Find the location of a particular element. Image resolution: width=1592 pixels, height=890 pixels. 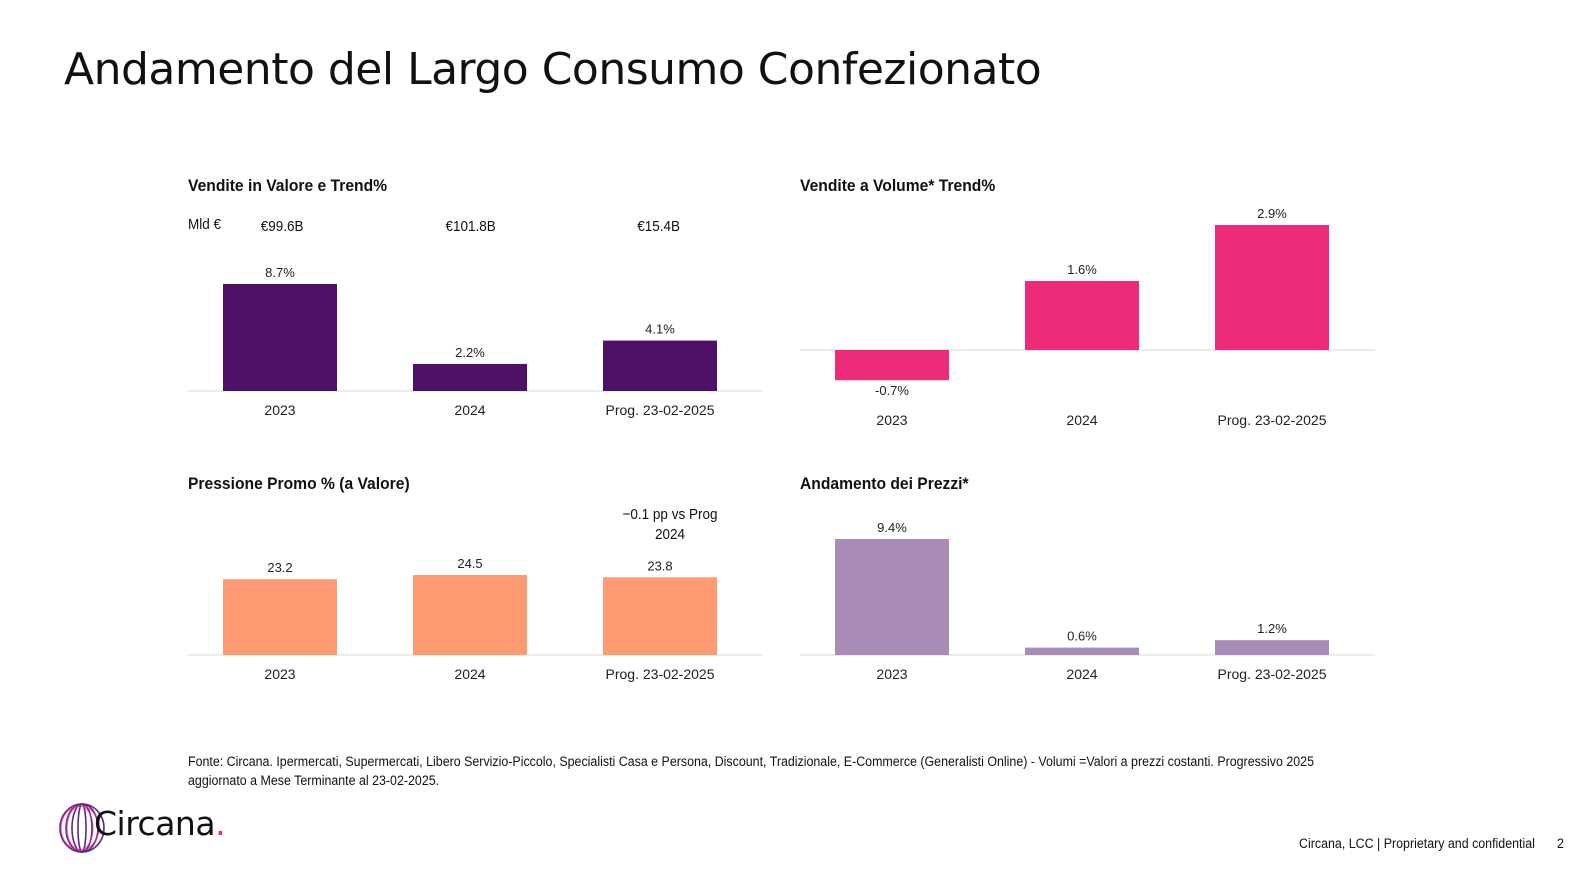

promo-category-label-0: 2023 is located at coordinates (279, 674).